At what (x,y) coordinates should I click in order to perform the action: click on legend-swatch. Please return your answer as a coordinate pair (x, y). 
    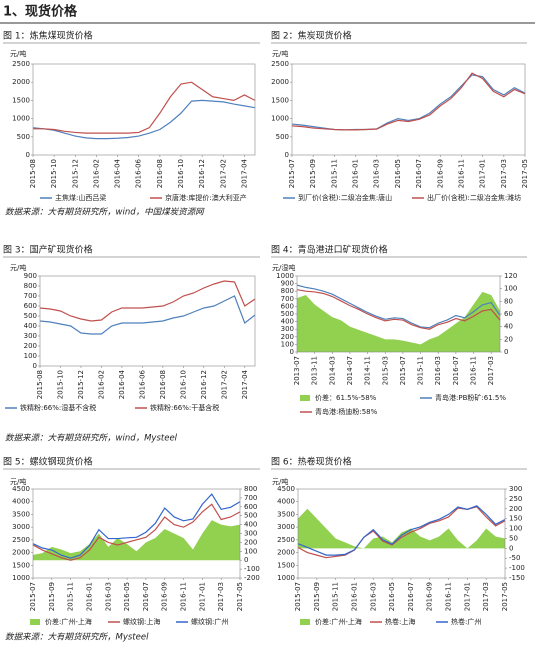
    Looking at the image, I should click on (35, 622).